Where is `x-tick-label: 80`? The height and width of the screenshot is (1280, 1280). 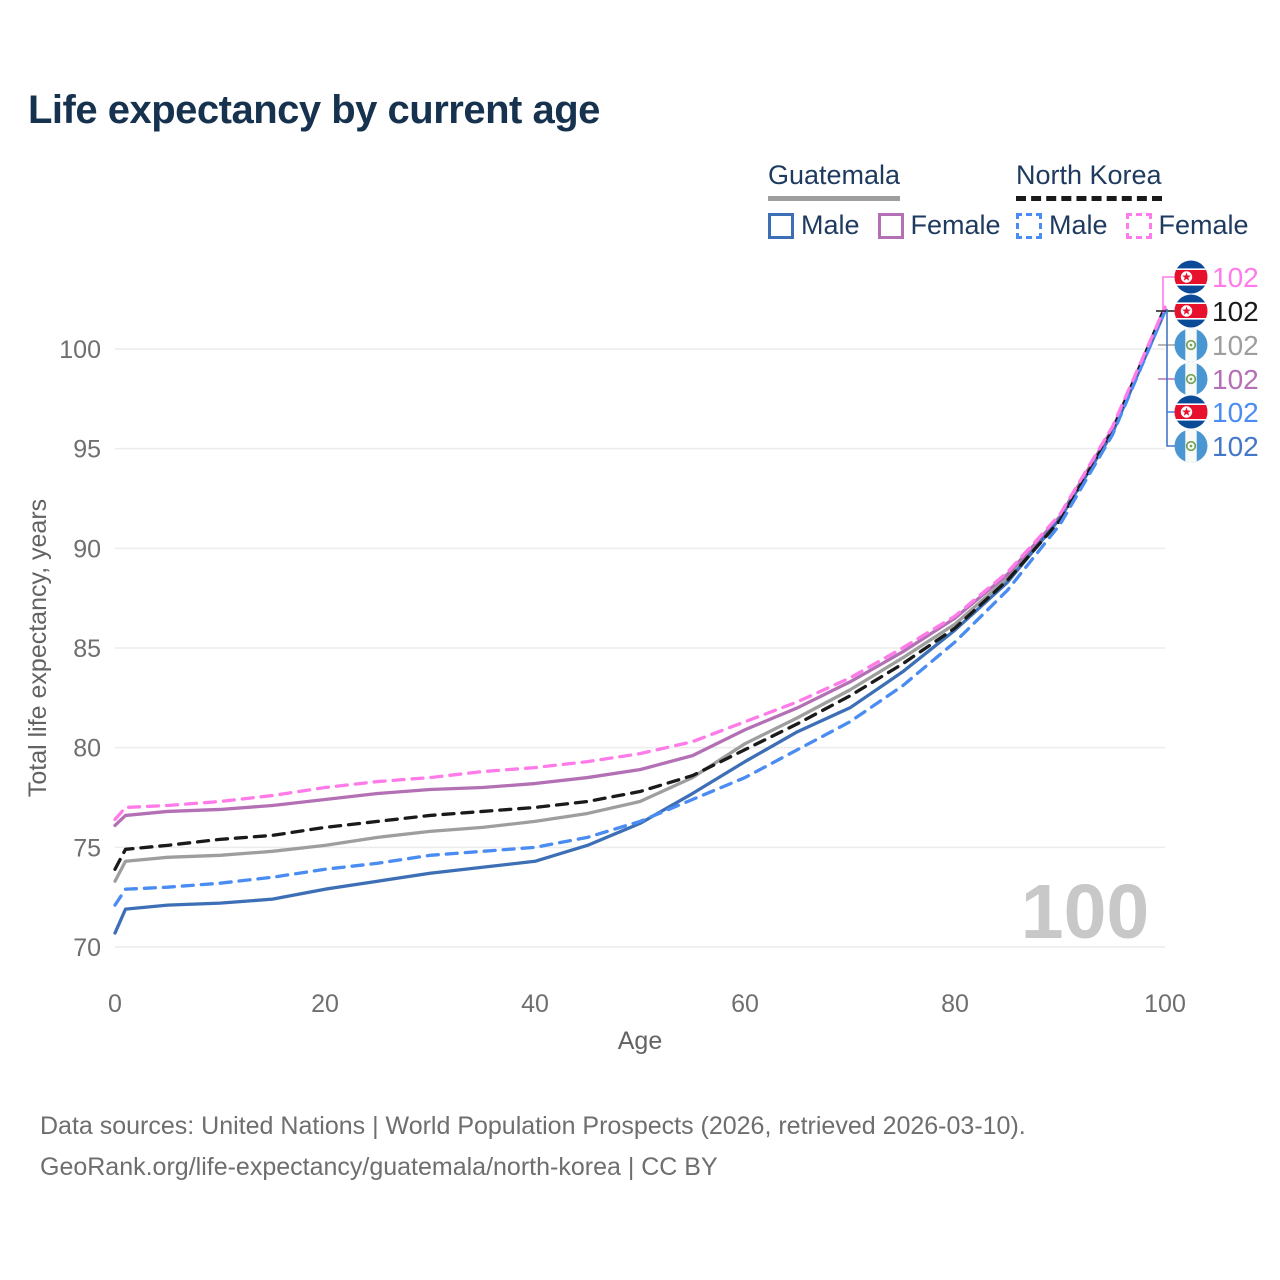 x-tick-label: 80 is located at coordinates (955, 1004).